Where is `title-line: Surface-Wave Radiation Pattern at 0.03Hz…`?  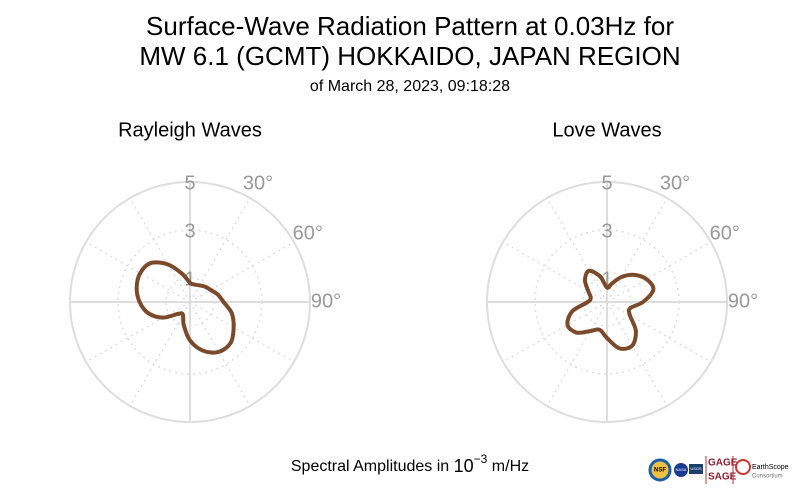
title-line: Surface-Wave Radiation Pattern at 0.03Hz… is located at coordinates (410, 26).